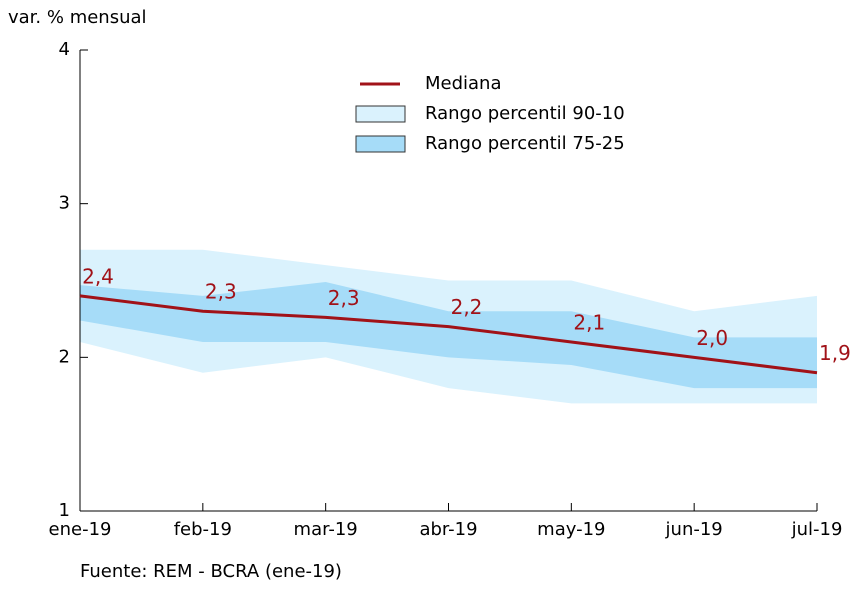  I want to click on median-line, so click(448, 334).